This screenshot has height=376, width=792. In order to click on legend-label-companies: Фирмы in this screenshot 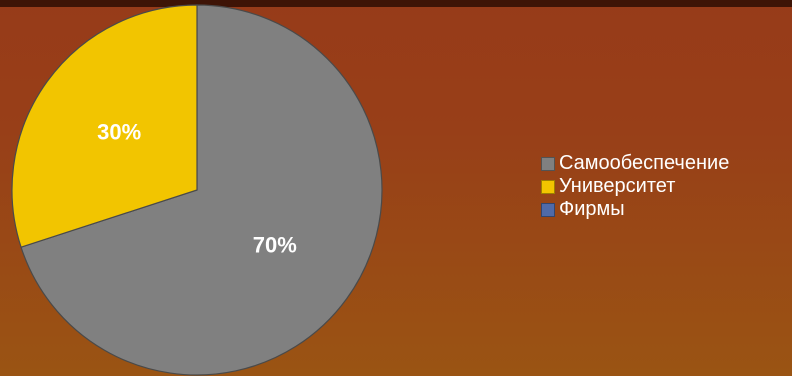, I will do `click(592, 209)`.